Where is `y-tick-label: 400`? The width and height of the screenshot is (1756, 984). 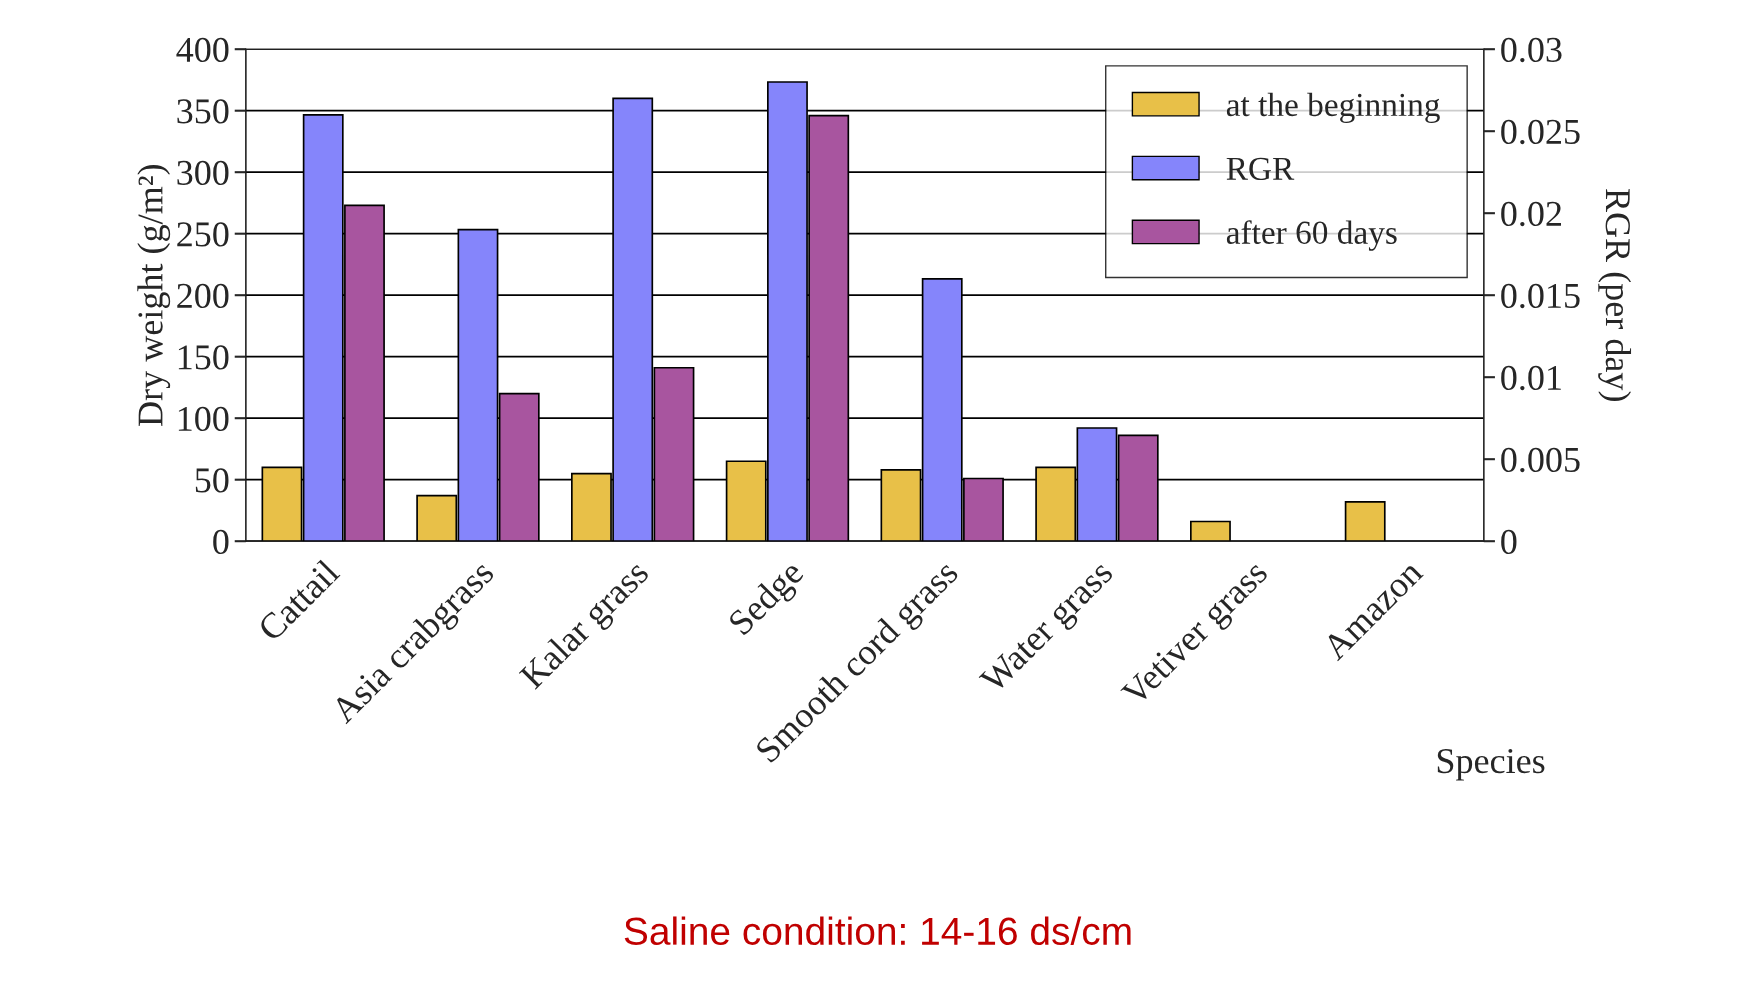
y-tick-label: 400 is located at coordinates (202, 50).